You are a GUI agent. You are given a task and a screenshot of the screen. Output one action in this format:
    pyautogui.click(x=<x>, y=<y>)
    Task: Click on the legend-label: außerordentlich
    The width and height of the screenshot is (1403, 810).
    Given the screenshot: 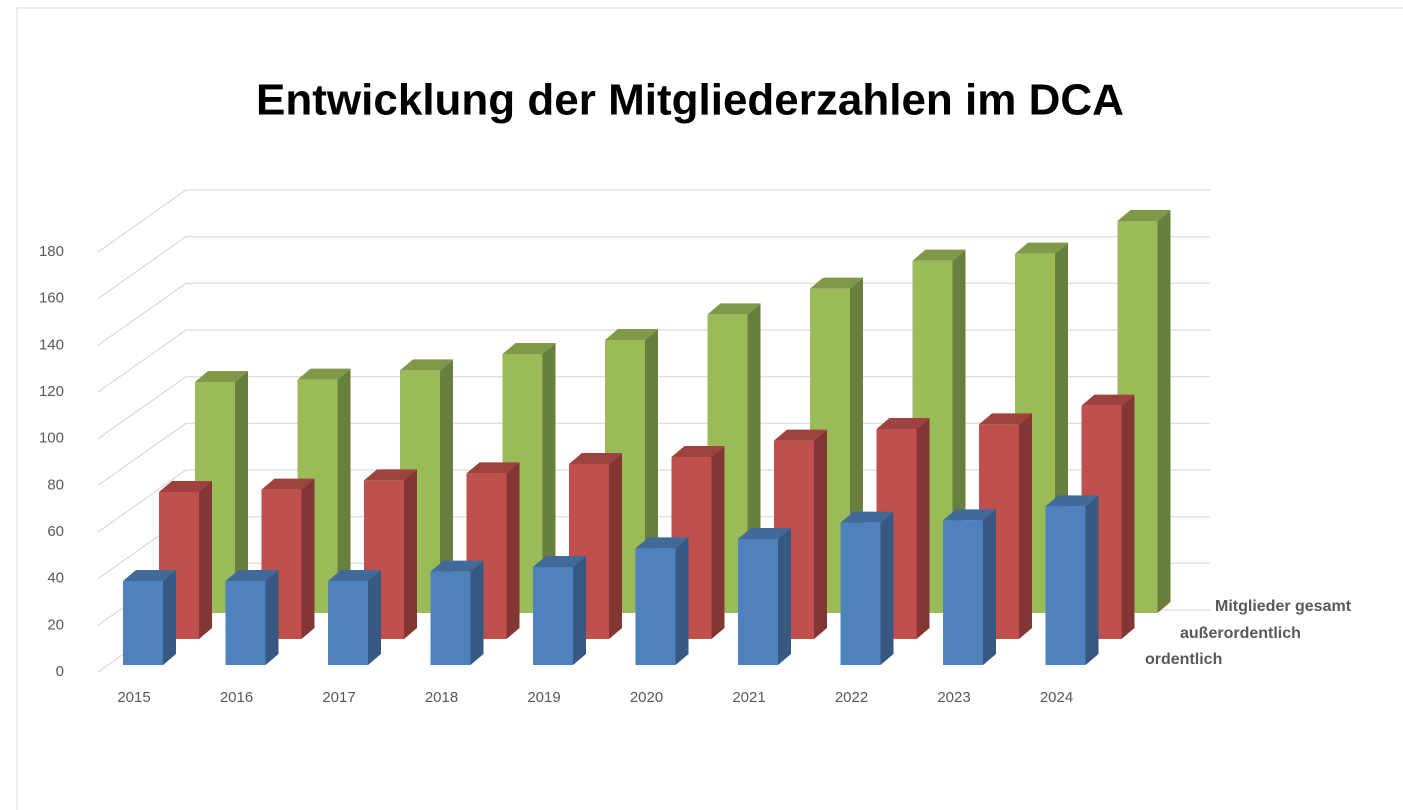 What is the action you would take?
    pyautogui.click(x=1240, y=633)
    